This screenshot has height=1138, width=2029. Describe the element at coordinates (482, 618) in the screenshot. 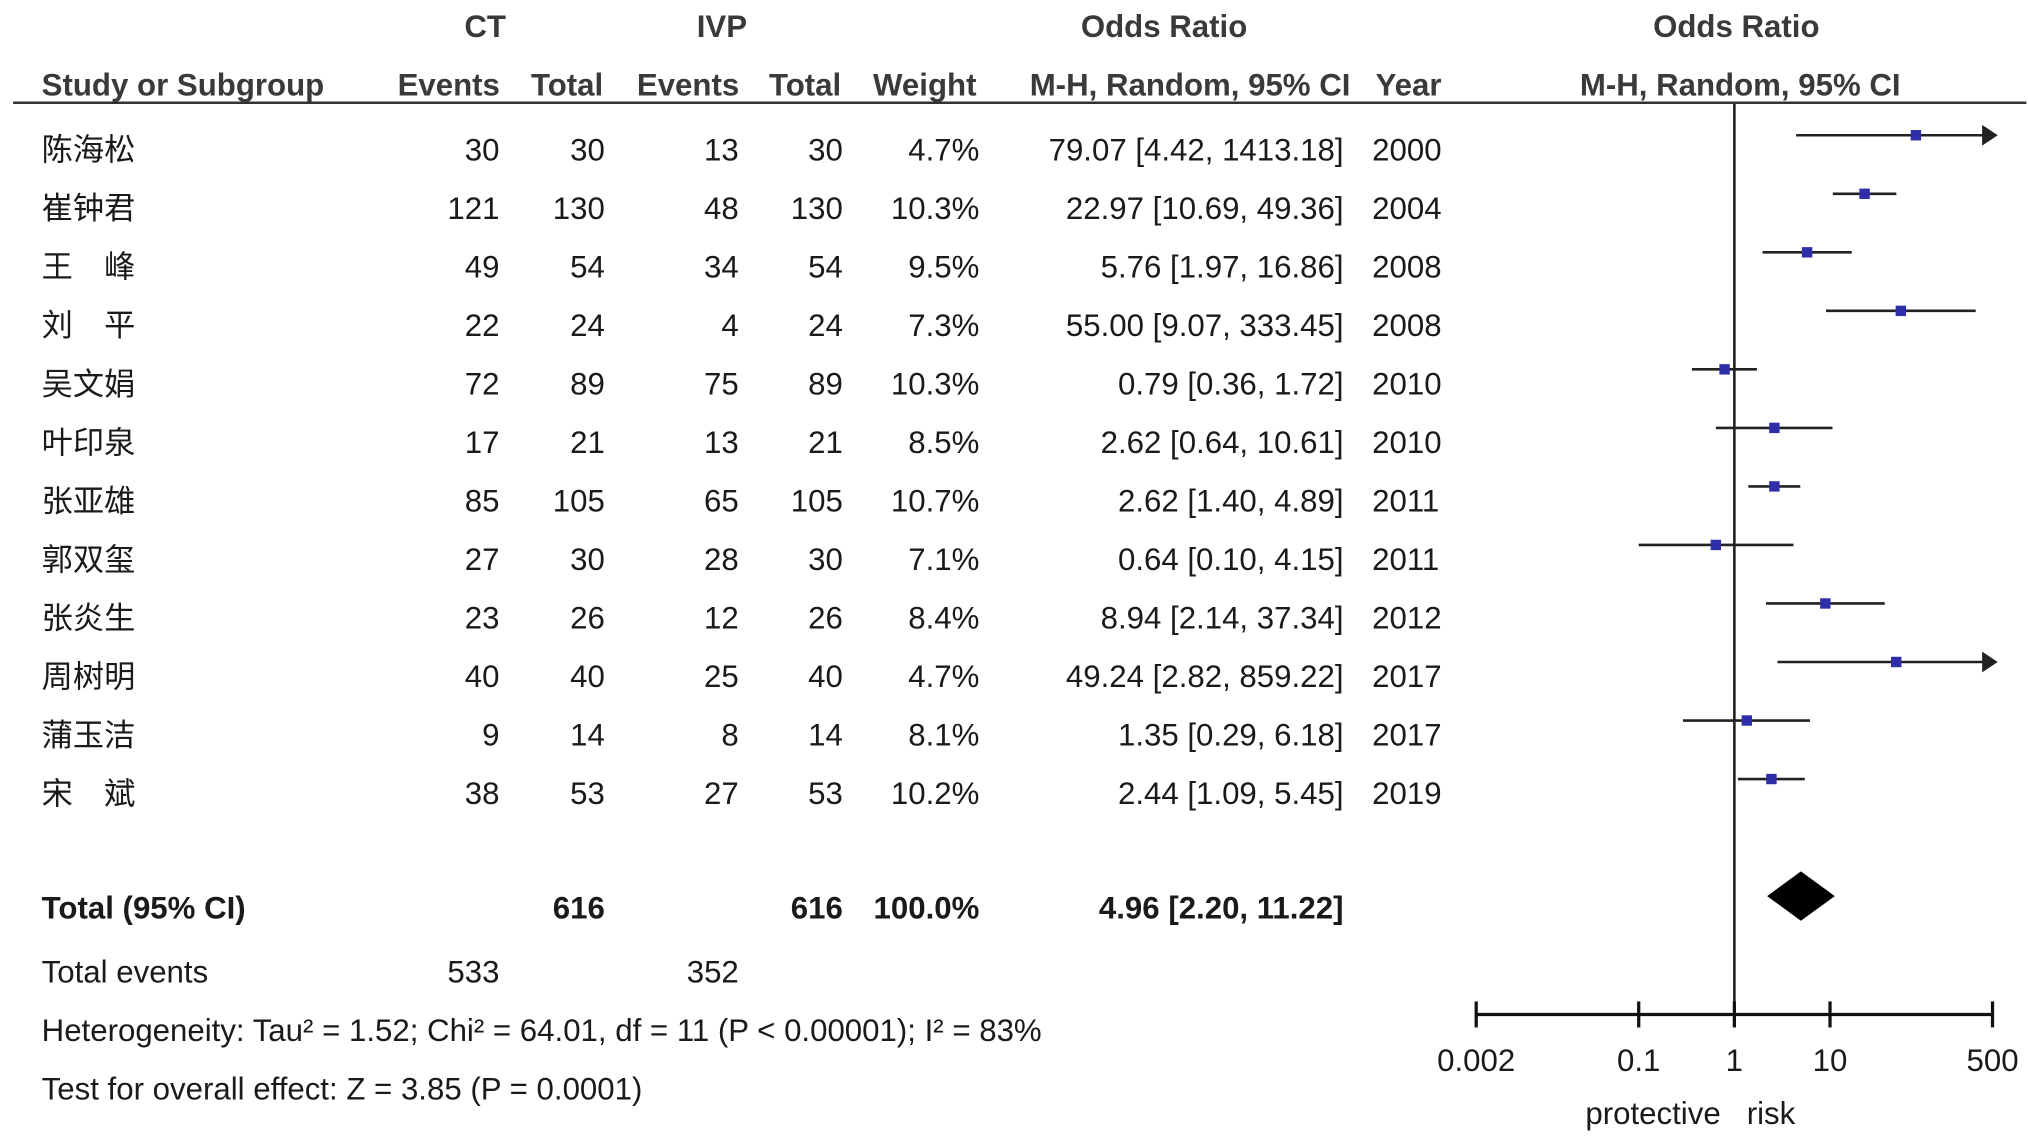

I see `cell: 23` at that location.